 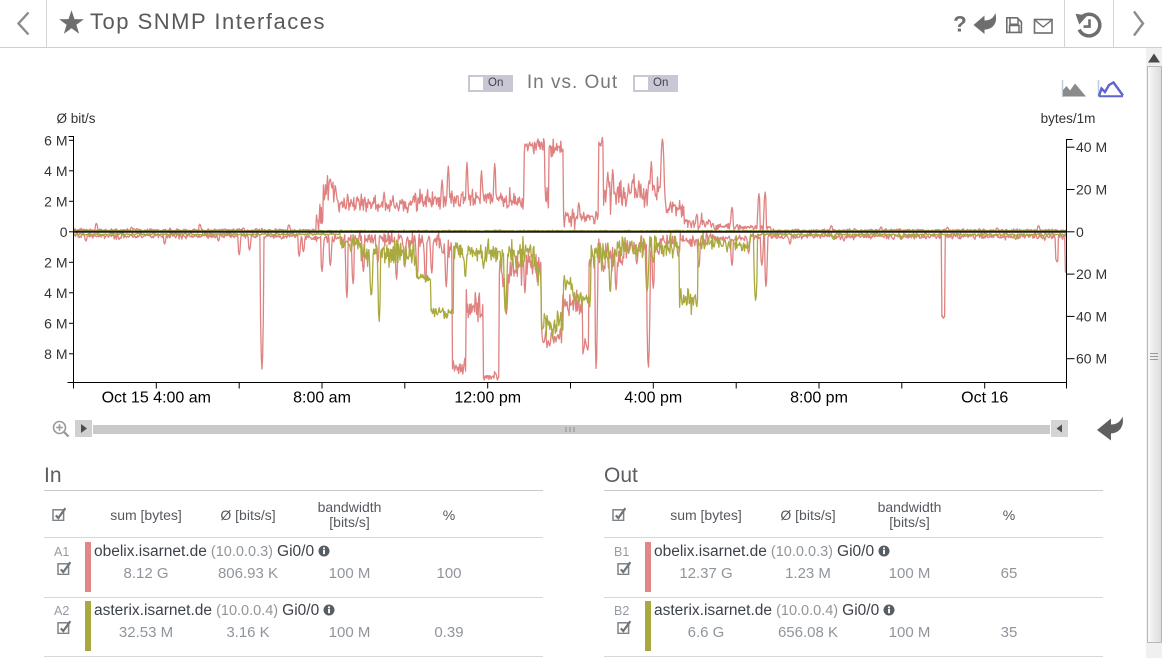 I want to click on svg-text: Oct 16, so click(x=984, y=398).